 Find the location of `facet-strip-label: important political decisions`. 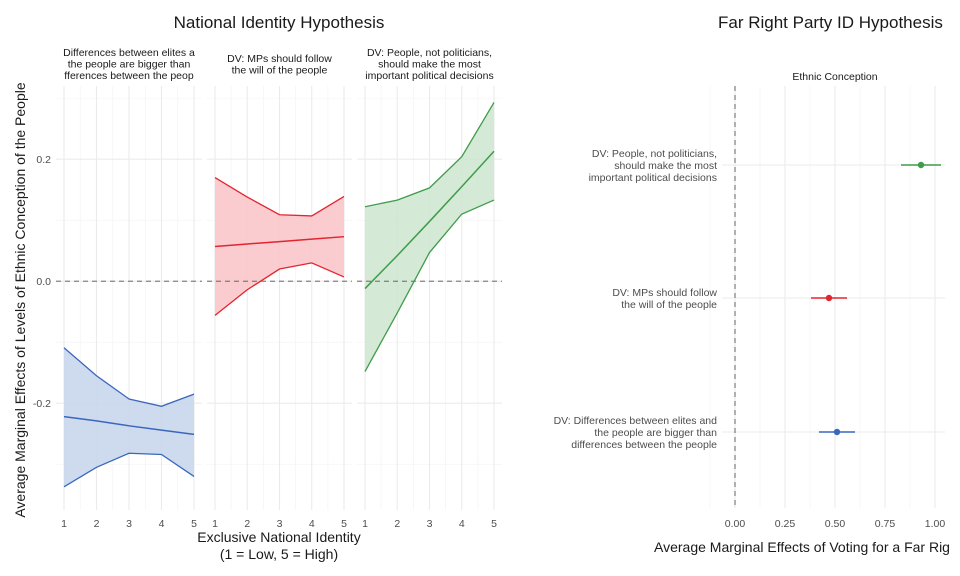

facet-strip-label: important political decisions is located at coordinates (429, 76).